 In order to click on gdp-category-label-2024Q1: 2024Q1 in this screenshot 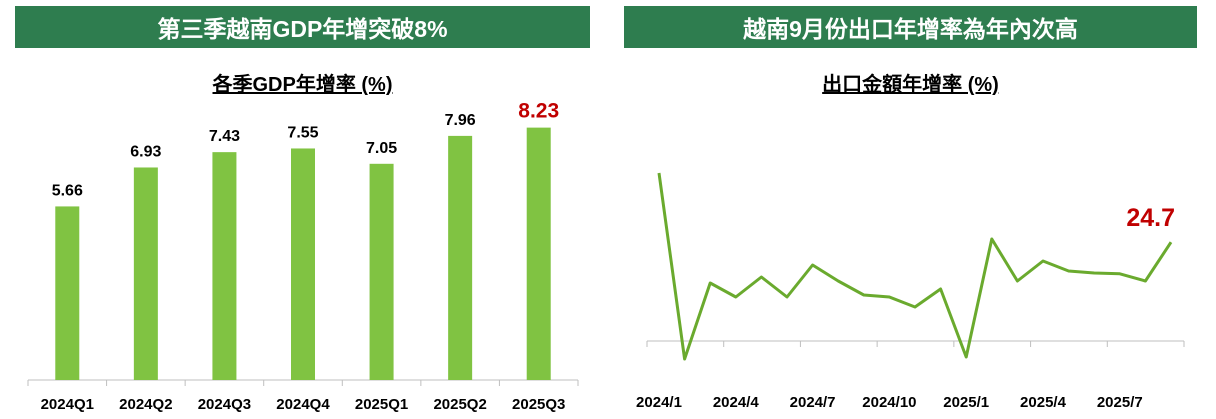, I will do `click(67, 404)`.